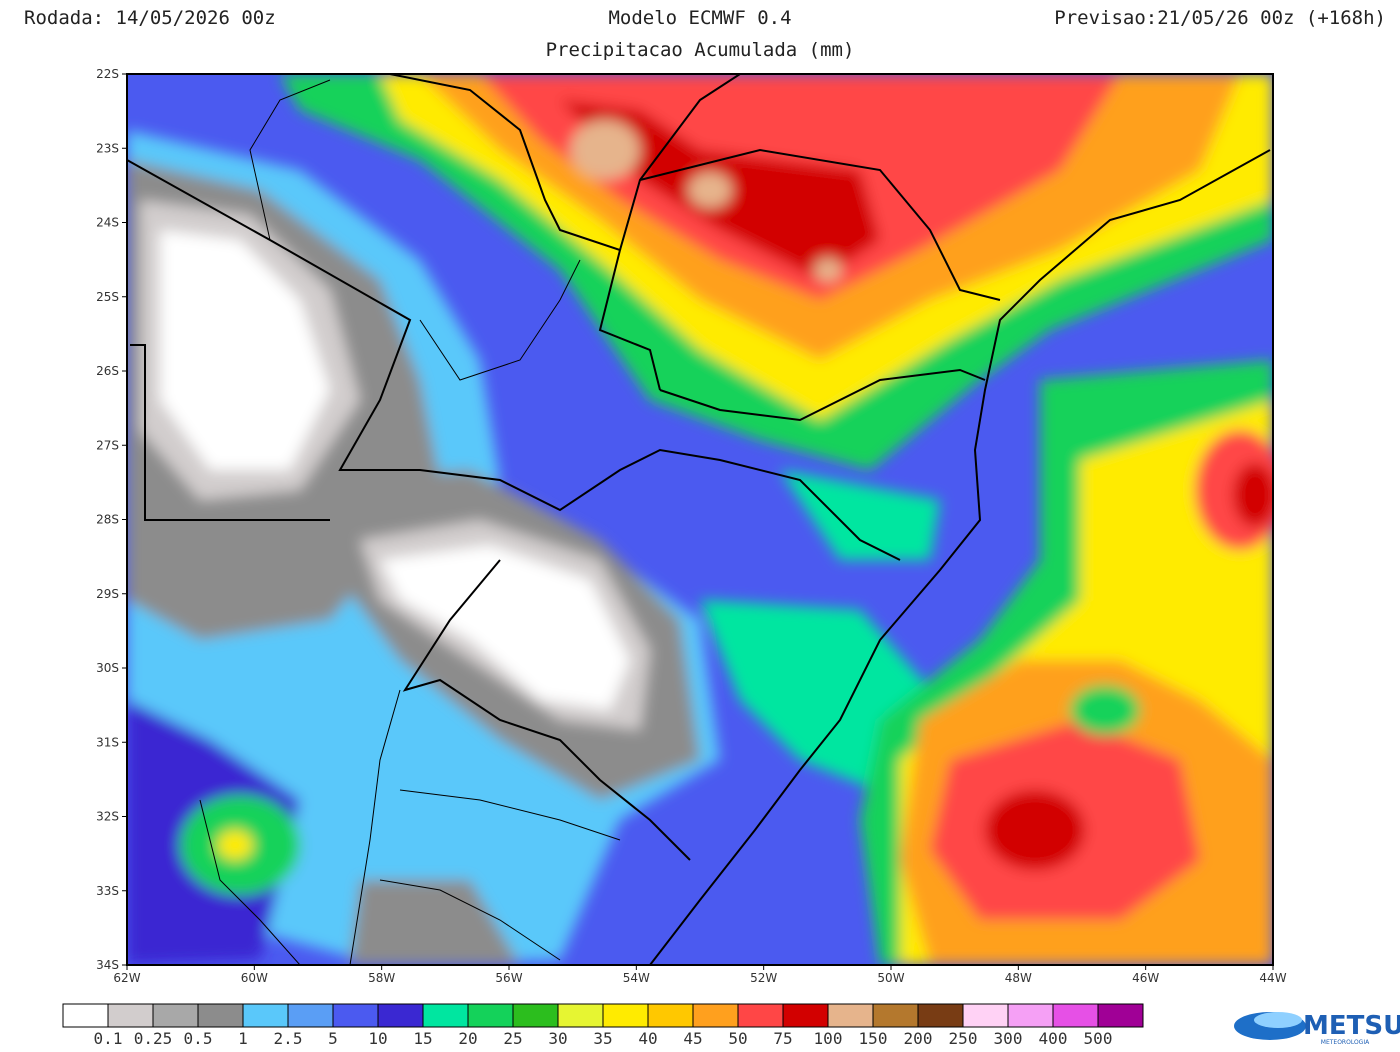 This screenshot has width=1400, height=1052. What do you see at coordinates (1098, 1038) in the screenshot?
I see `colorbar-label: 500` at bounding box center [1098, 1038].